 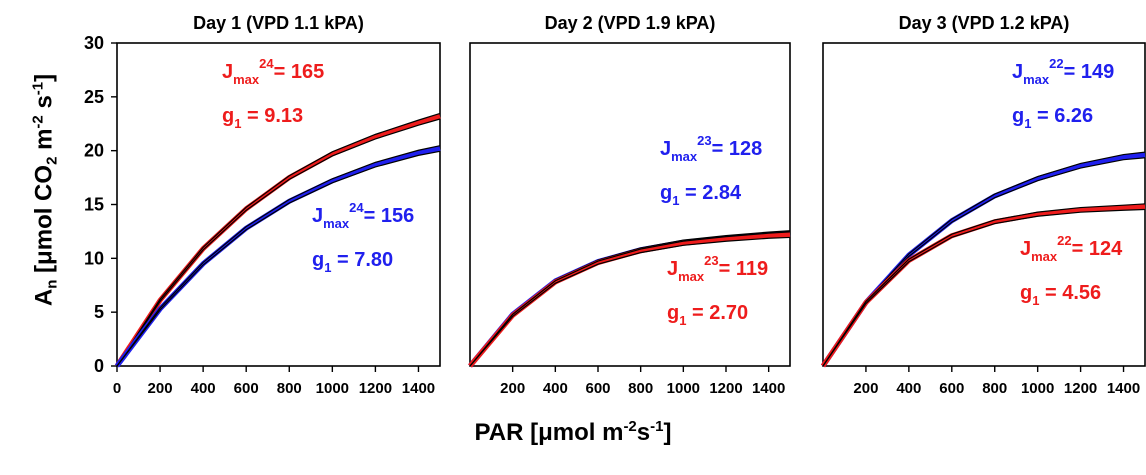 What do you see at coordinates (94, 258) in the screenshot?
I see `y-tick-label: 10` at bounding box center [94, 258].